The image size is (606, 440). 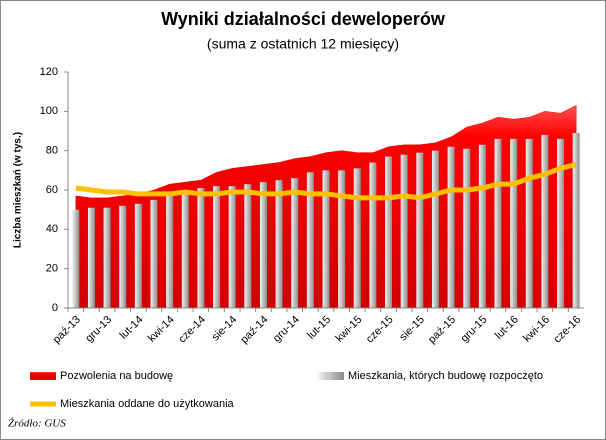 What do you see at coordinates (116, 376) in the screenshot?
I see `legend-label: Pozwolenia na budowę` at bounding box center [116, 376].